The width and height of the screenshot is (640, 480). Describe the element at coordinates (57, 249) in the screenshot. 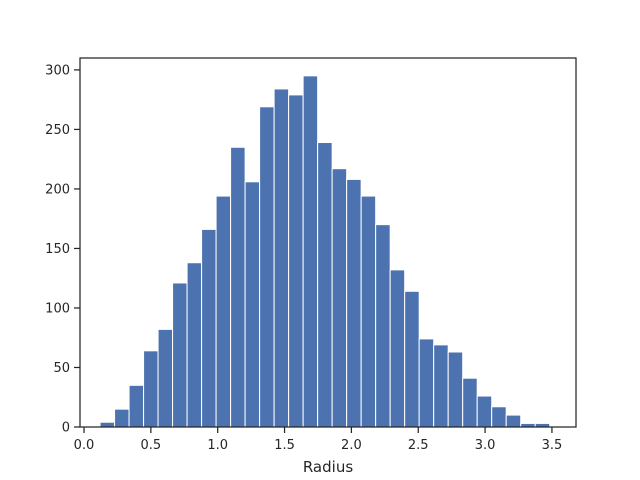

I see `y-tick-label: 150` at that location.